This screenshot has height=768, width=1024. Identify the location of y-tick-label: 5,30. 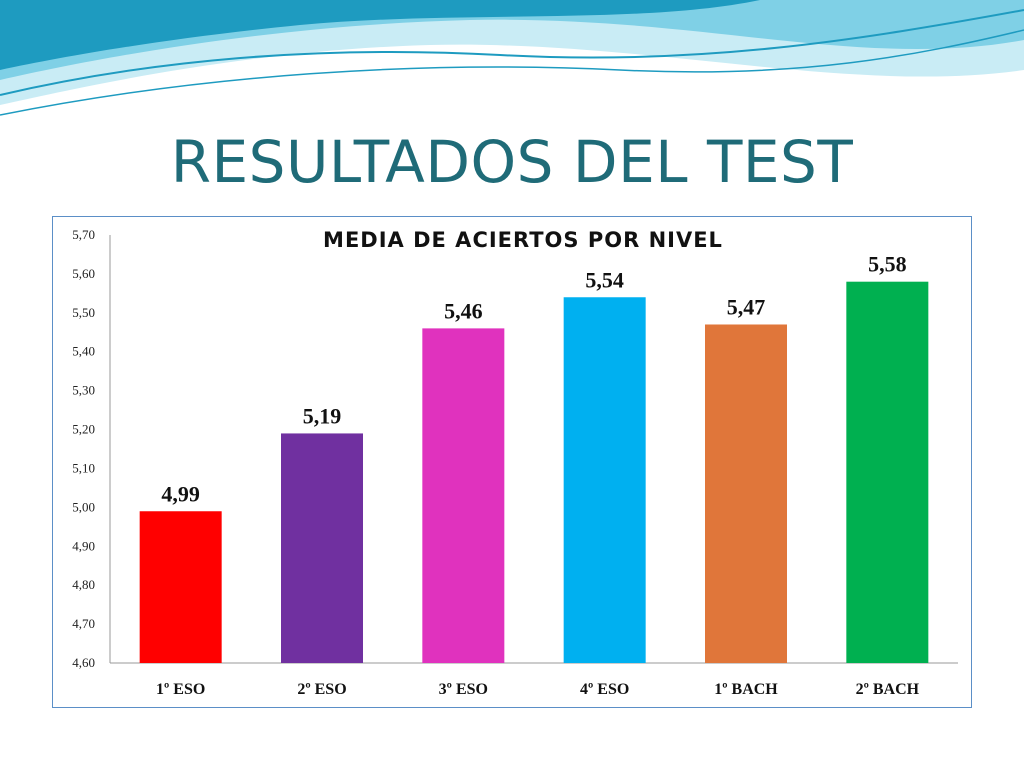
(83, 390).